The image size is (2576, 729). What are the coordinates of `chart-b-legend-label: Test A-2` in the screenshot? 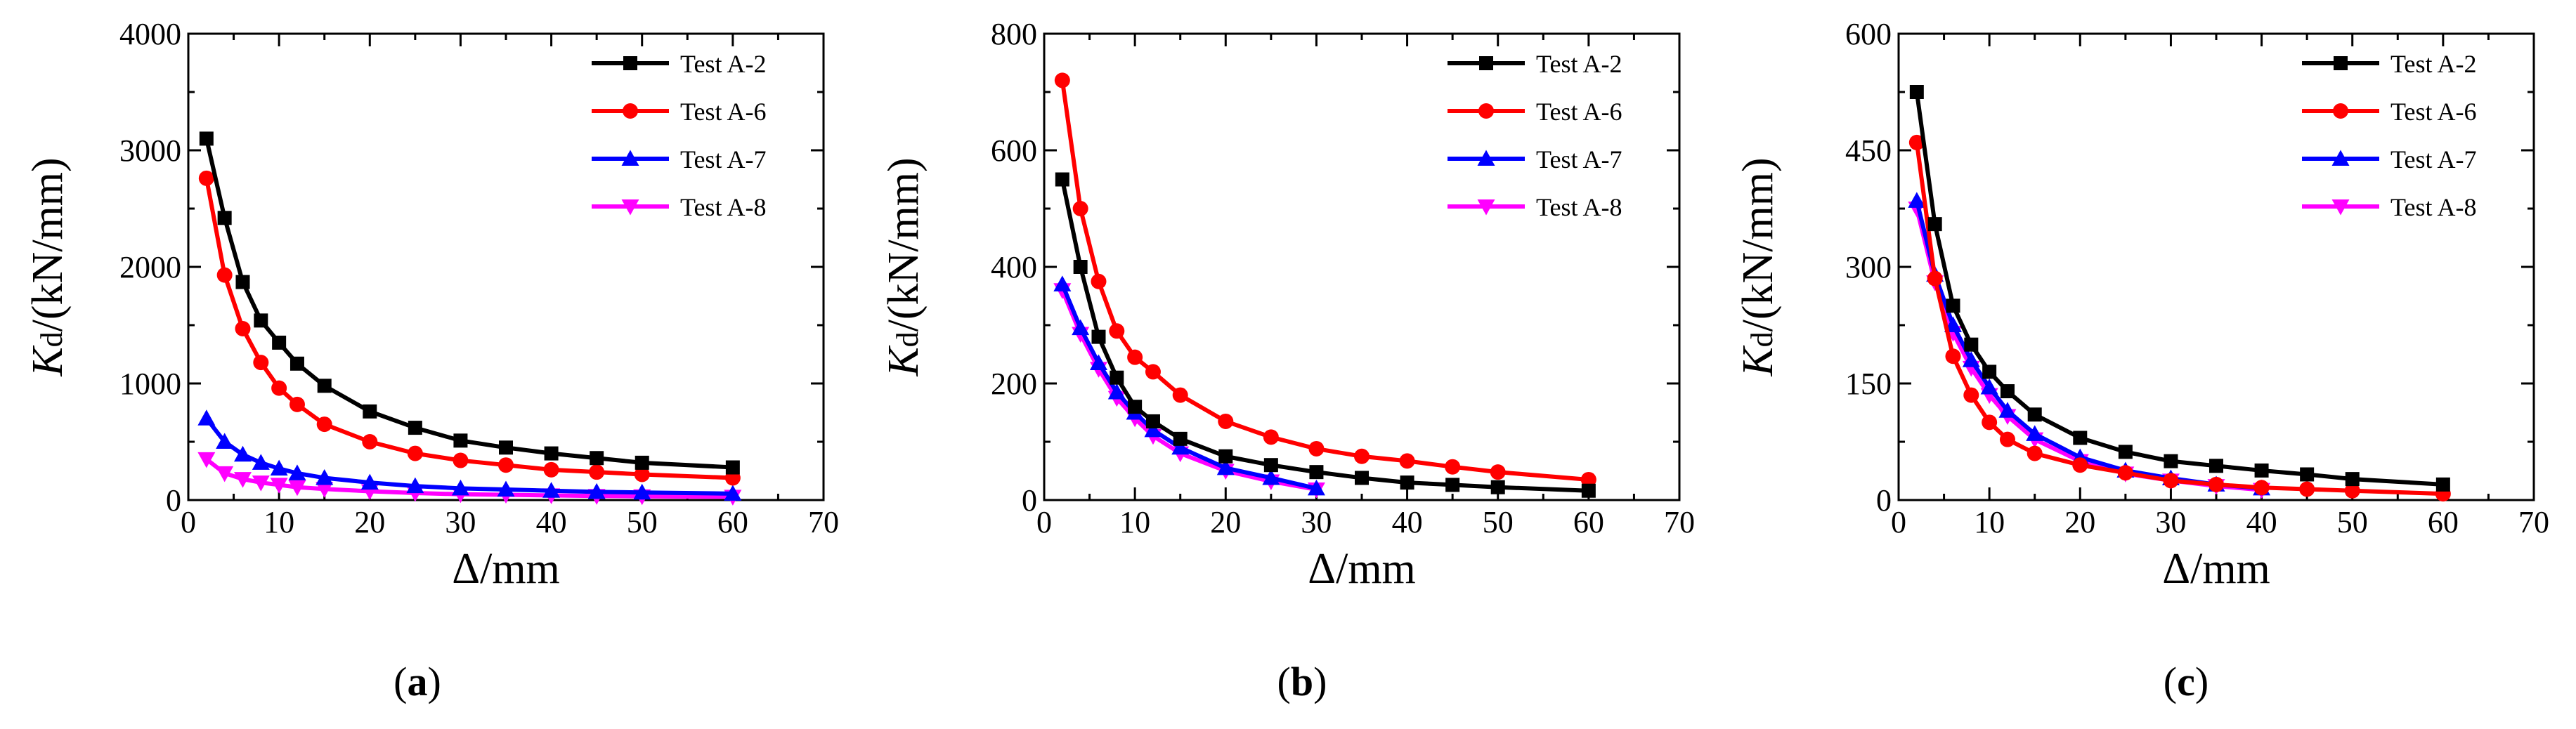 It's located at (1579, 64).